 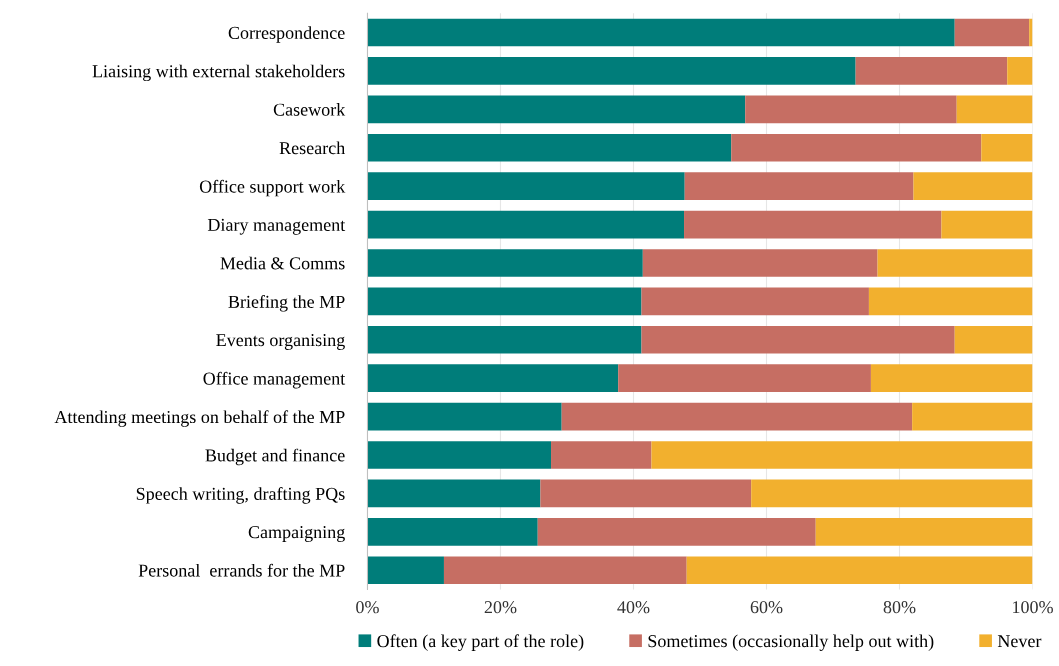 What do you see at coordinates (218, 73) in the screenshot?
I see `y-tick-label: Liaising with external stakeholders` at bounding box center [218, 73].